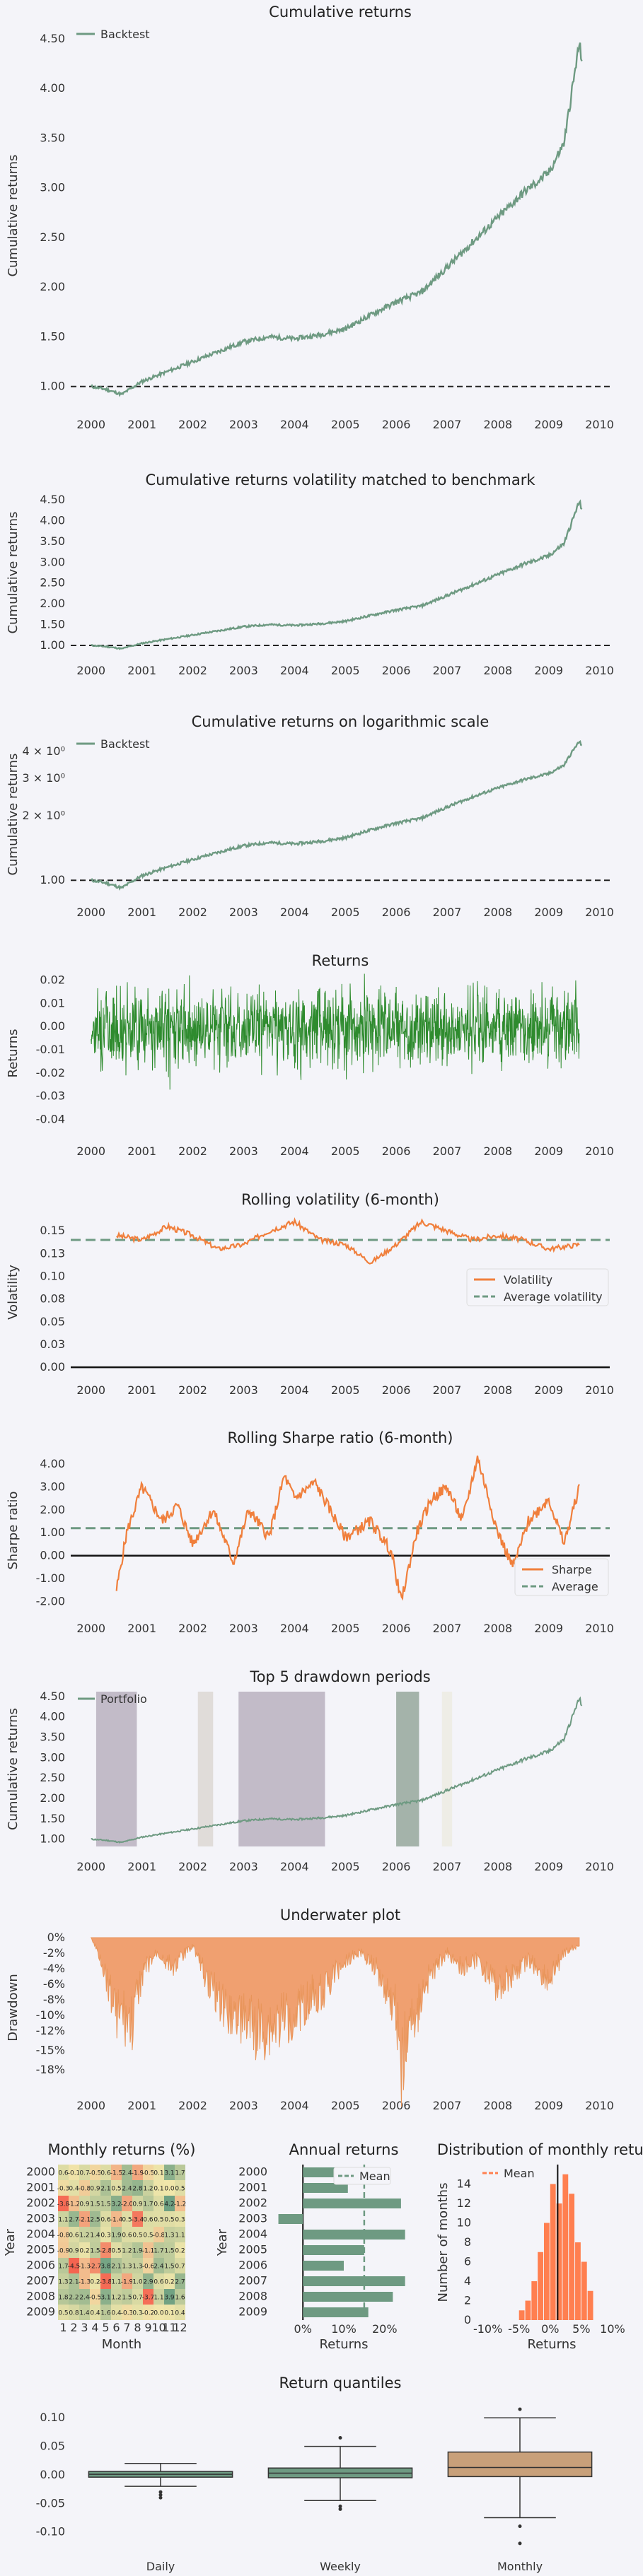 The image size is (643, 2576). I want to click on heatmap-value: -4.5, so click(74, 2267).